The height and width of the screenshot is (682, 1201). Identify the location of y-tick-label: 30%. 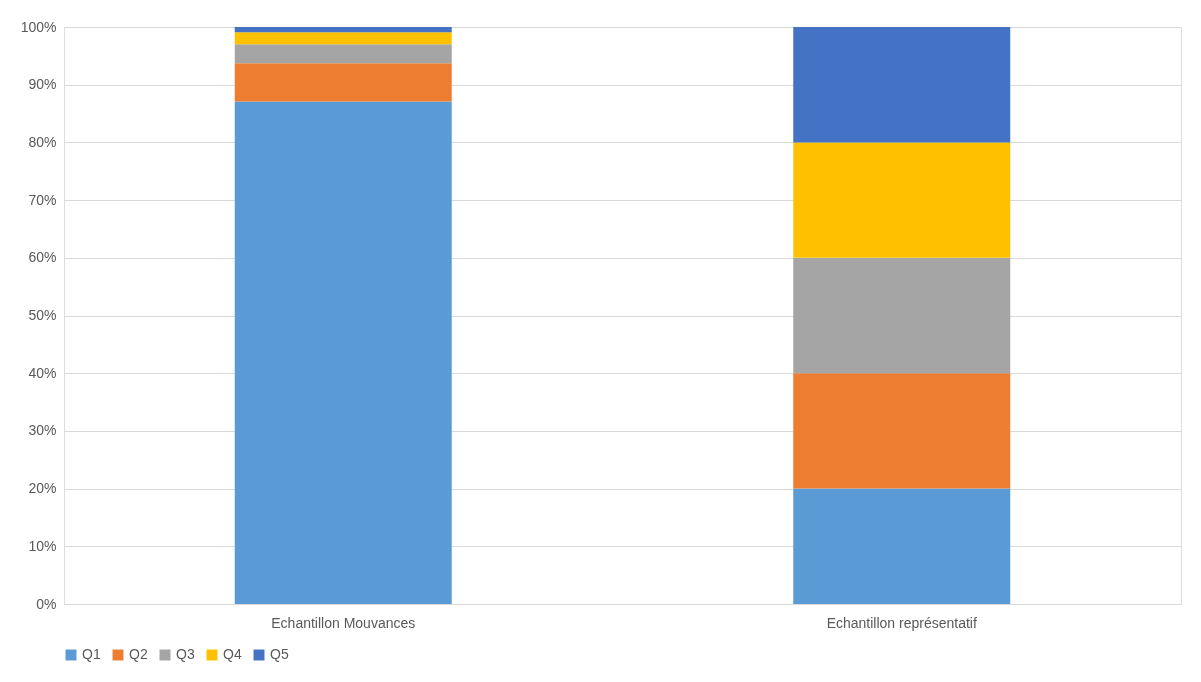
(42, 430).